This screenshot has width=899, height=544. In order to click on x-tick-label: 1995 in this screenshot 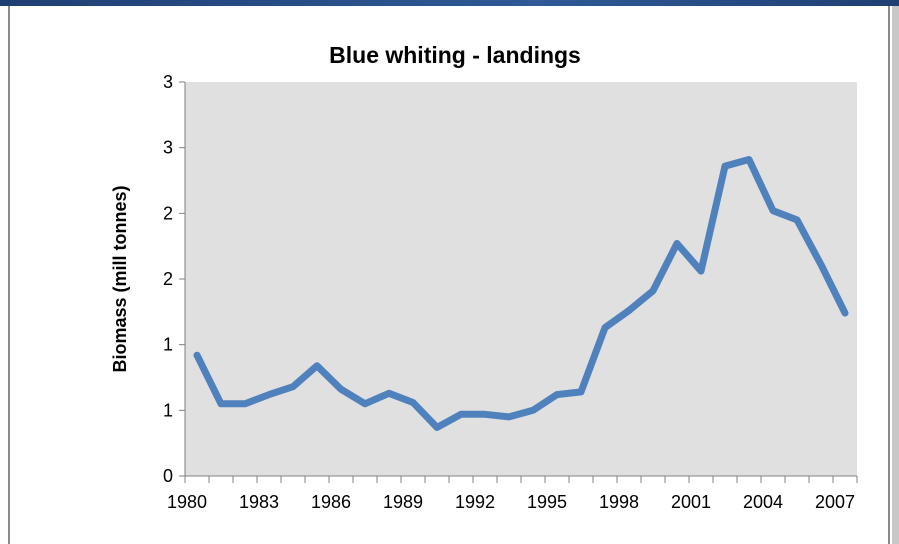, I will do `click(547, 502)`.